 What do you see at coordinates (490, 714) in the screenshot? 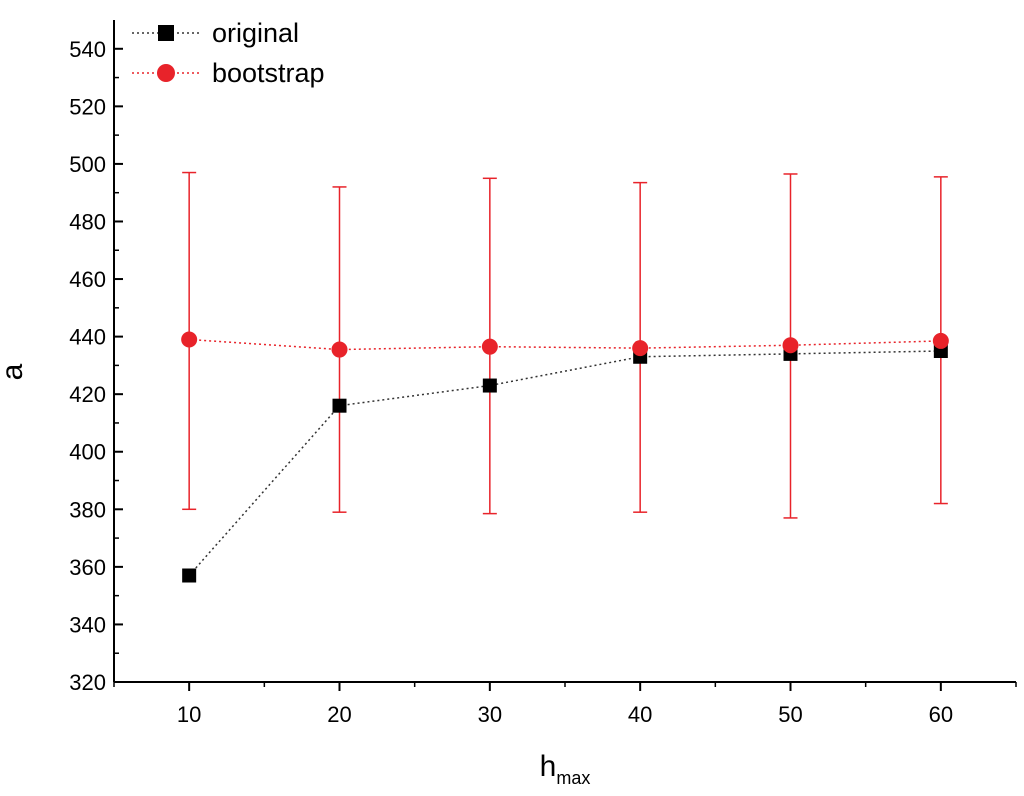
I see `x-tick-label: 30` at bounding box center [490, 714].